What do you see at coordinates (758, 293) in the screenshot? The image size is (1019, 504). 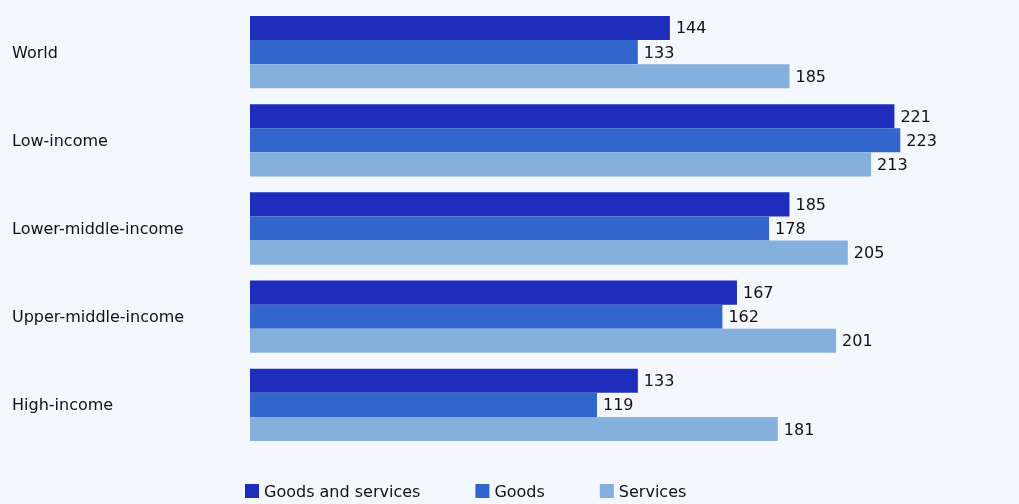 I see `data-label: 167` at bounding box center [758, 293].